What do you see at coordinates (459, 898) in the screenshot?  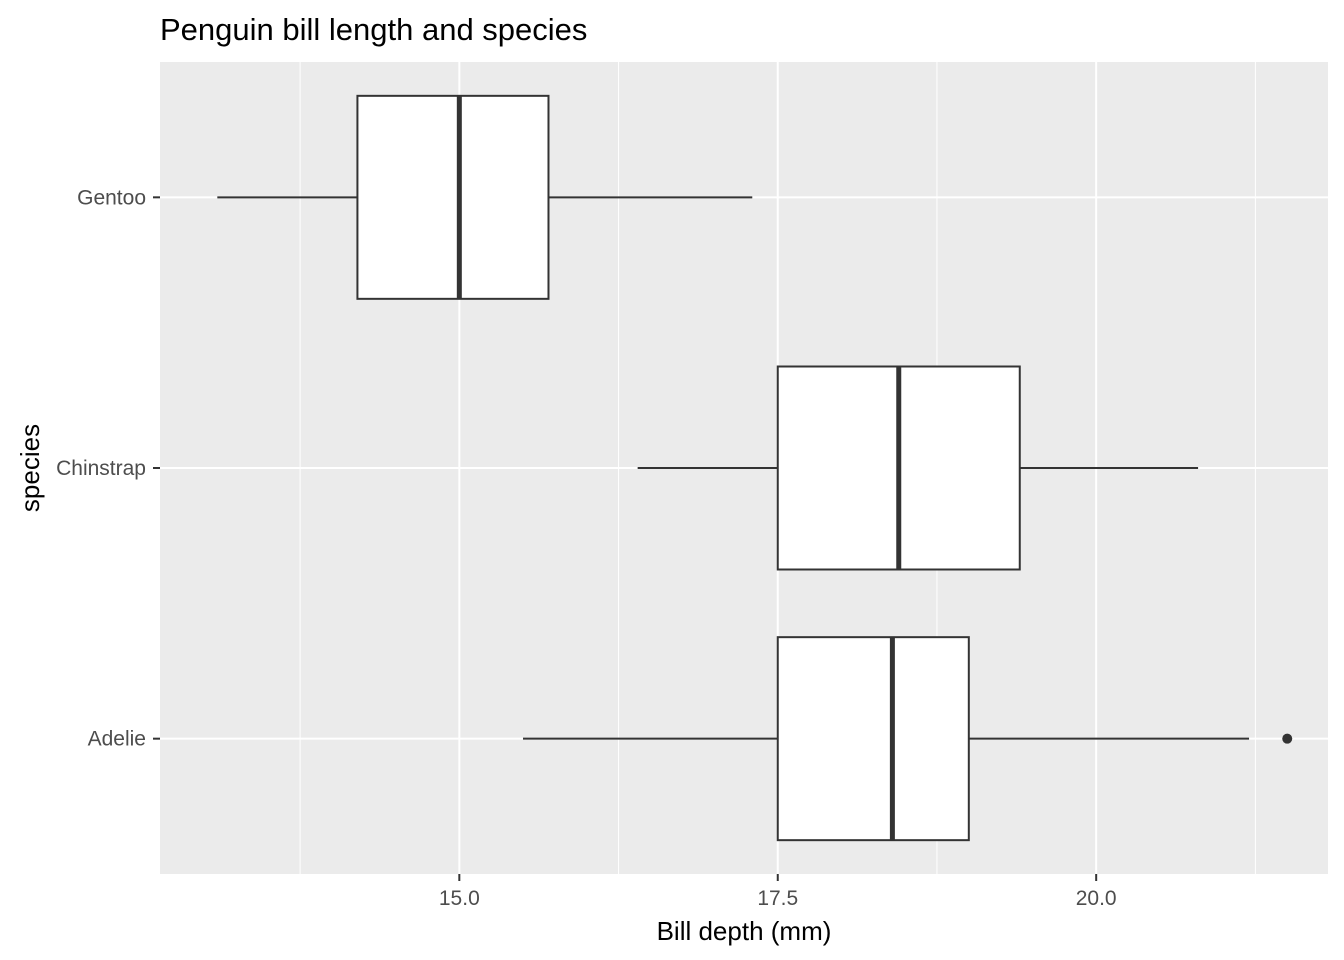 I see `x-tick-label: 15.0` at bounding box center [459, 898].